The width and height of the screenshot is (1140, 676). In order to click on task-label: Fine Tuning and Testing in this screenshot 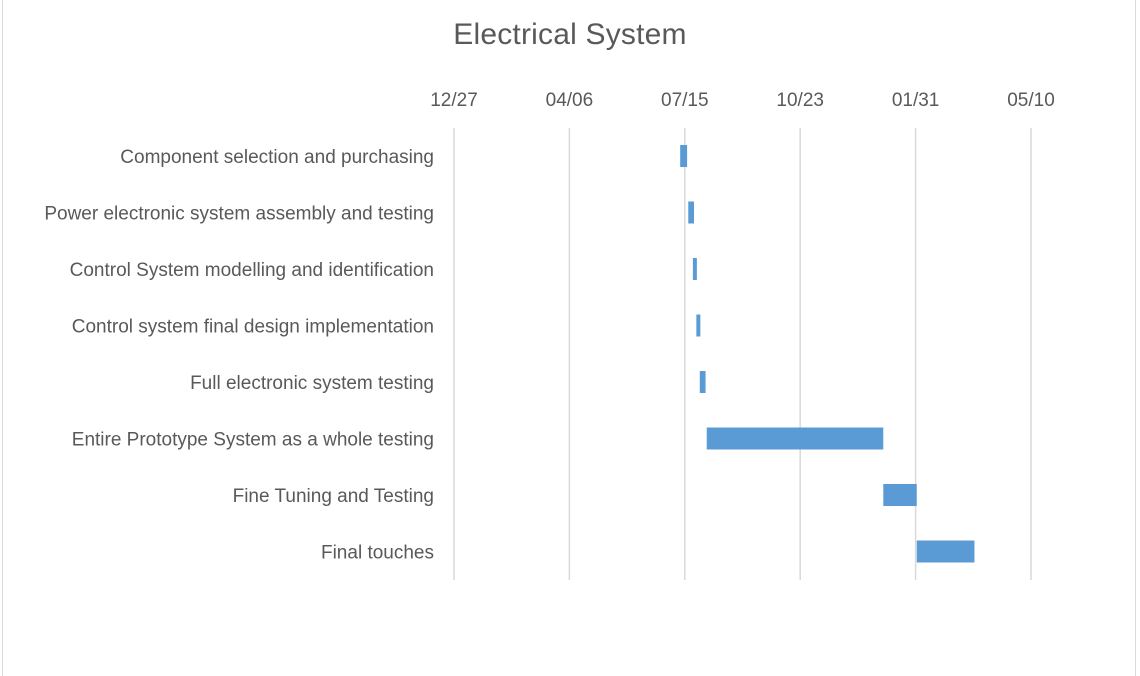, I will do `click(333, 496)`.